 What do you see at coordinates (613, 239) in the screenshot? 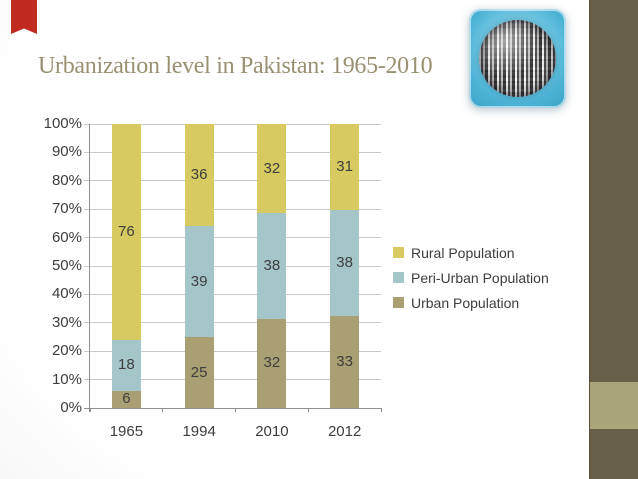
I see `right-theme-band` at bounding box center [613, 239].